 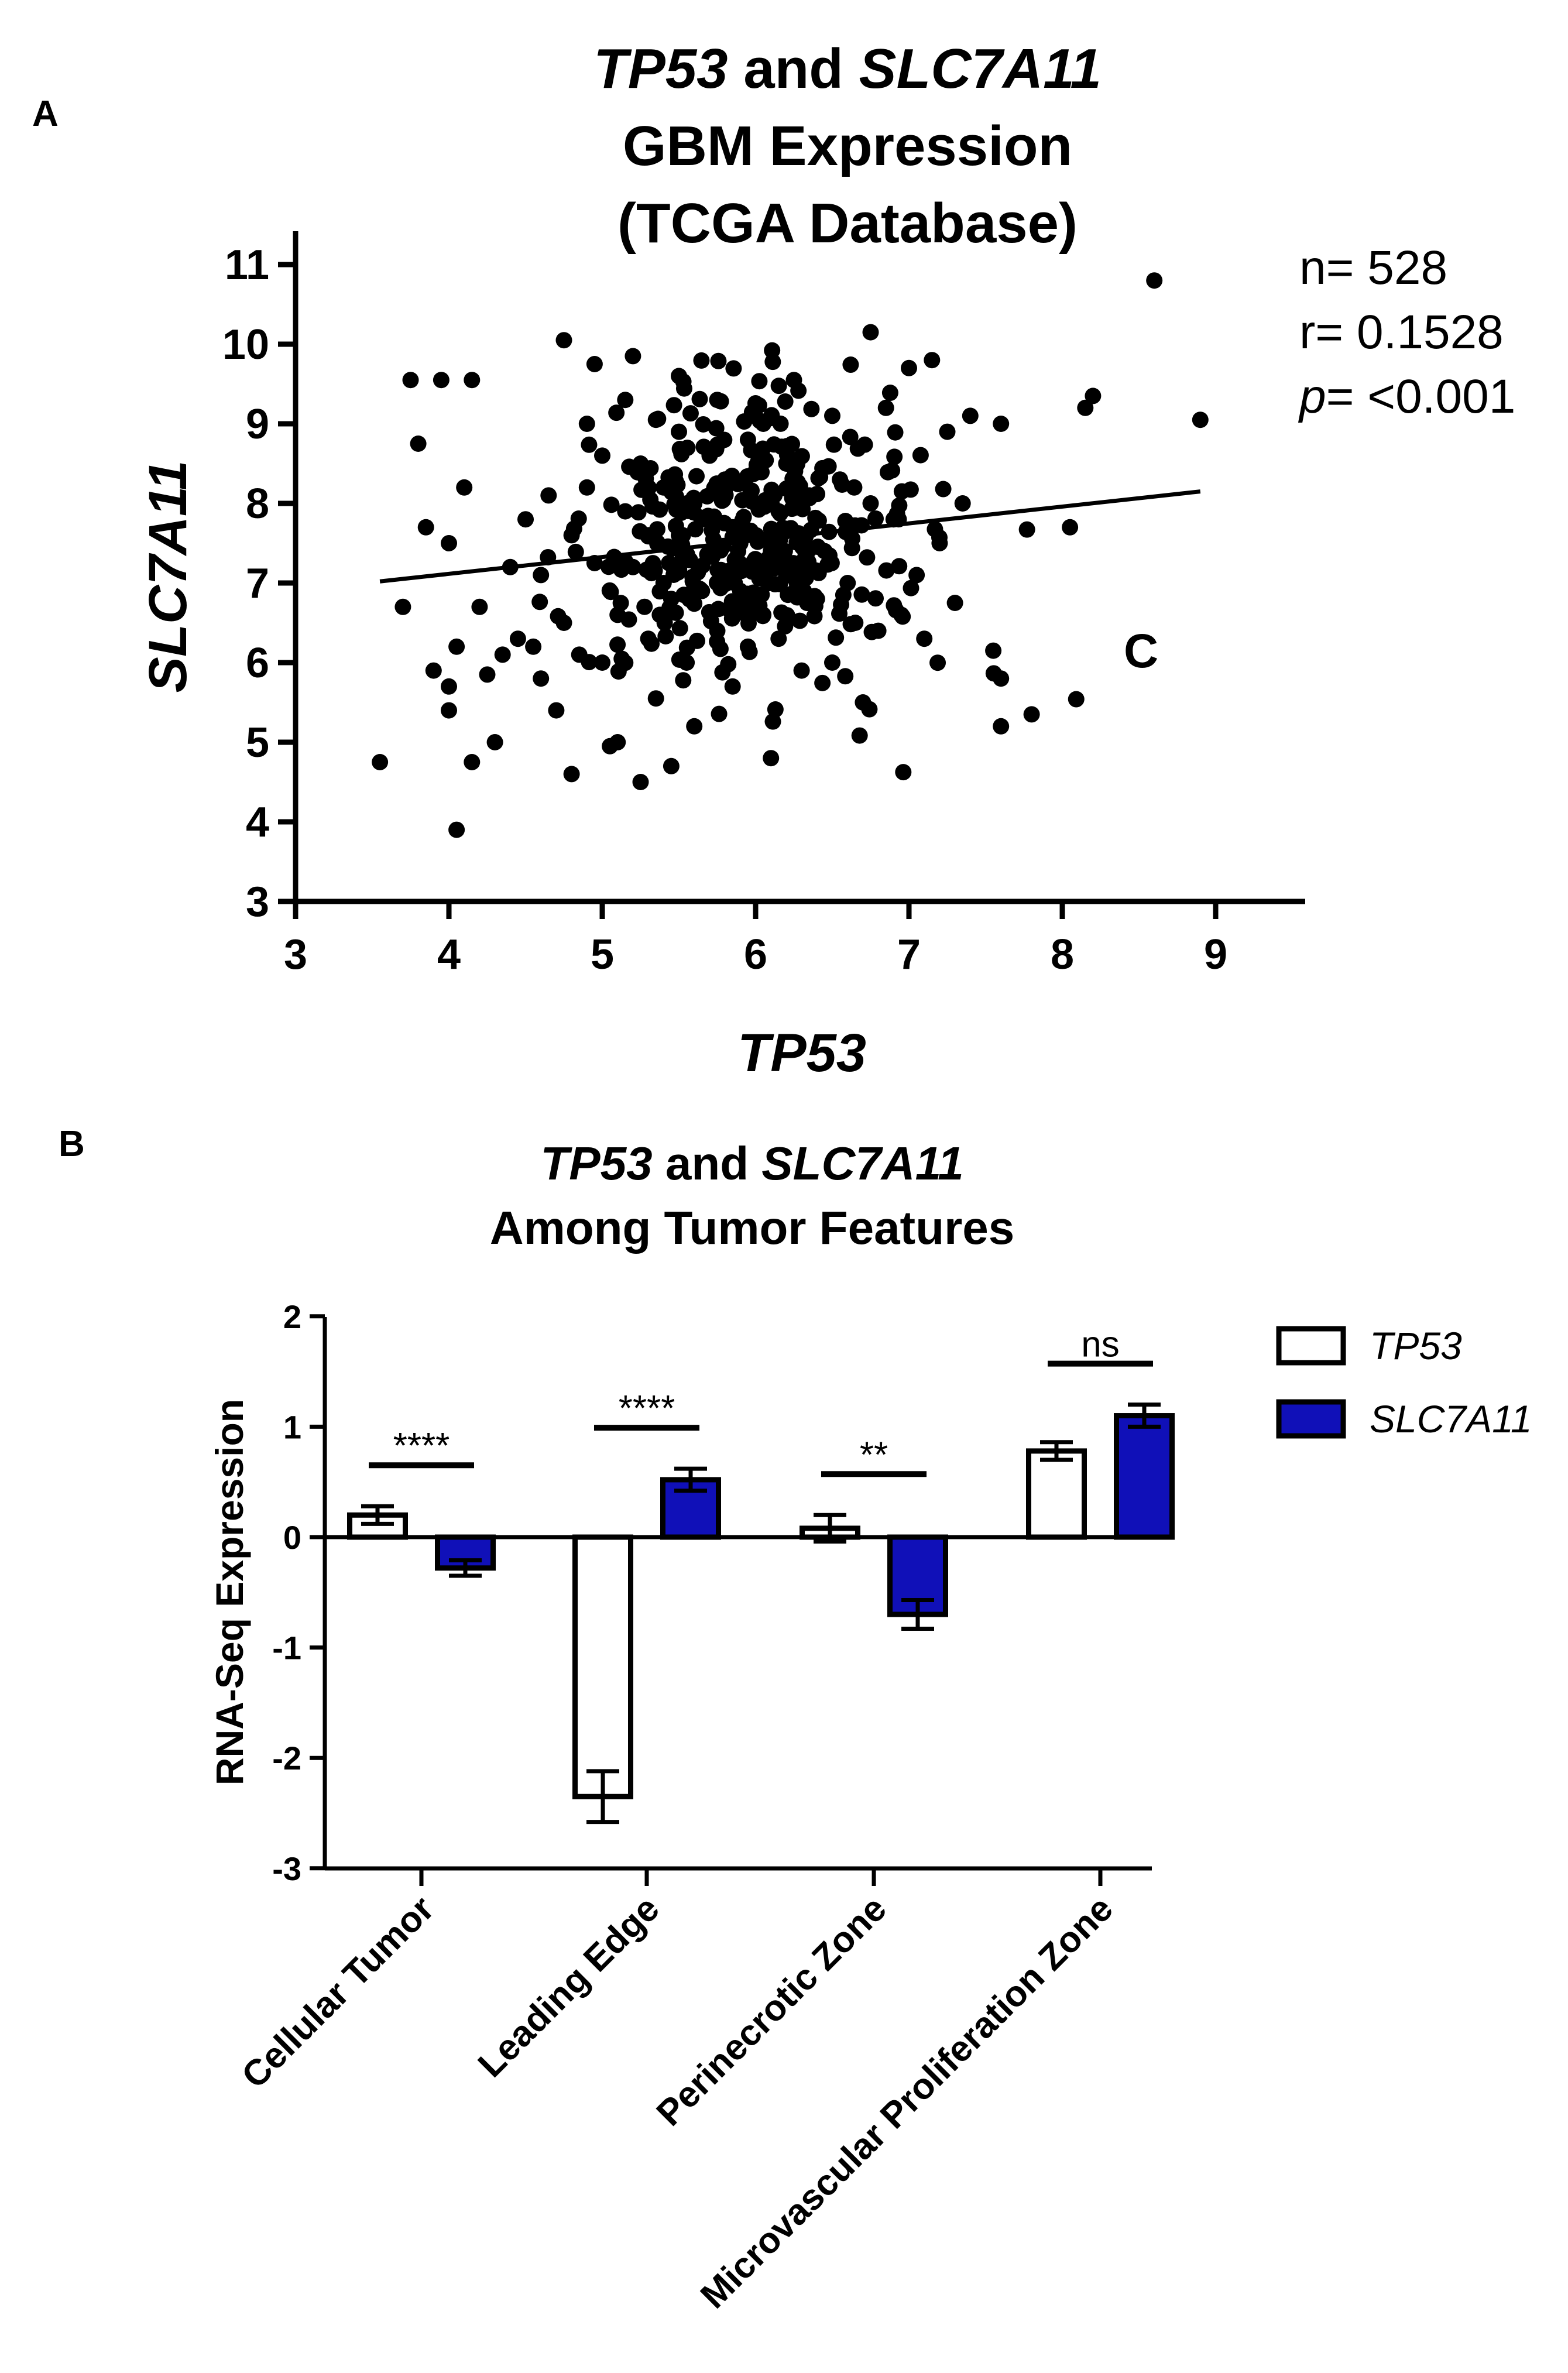 What do you see at coordinates (1216, 955) in the screenshot?
I see `scatter-x-tick-label: 9` at bounding box center [1216, 955].